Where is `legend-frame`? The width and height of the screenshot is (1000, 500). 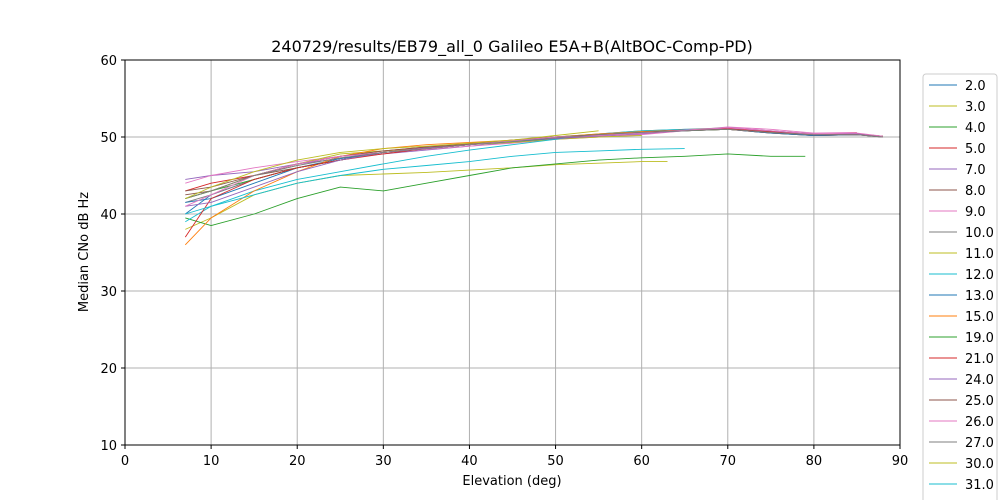
legend-frame is located at coordinates (960, 286).